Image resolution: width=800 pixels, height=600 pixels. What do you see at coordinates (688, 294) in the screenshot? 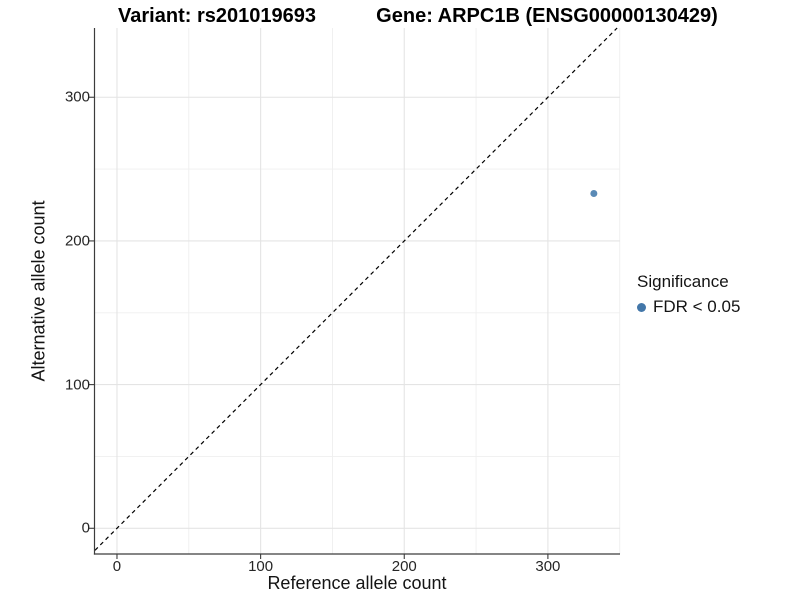
I see `legend: Significance FDR < 0.05` at bounding box center [688, 294].